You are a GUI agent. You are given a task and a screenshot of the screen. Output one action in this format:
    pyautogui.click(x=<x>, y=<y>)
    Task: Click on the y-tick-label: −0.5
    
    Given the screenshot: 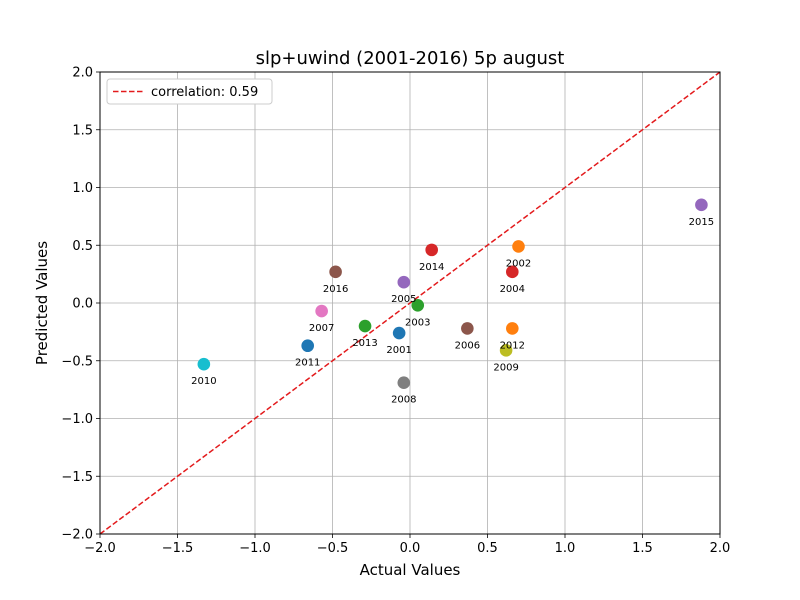 What is the action you would take?
    pyautogui.click(x=77, y=361)
    